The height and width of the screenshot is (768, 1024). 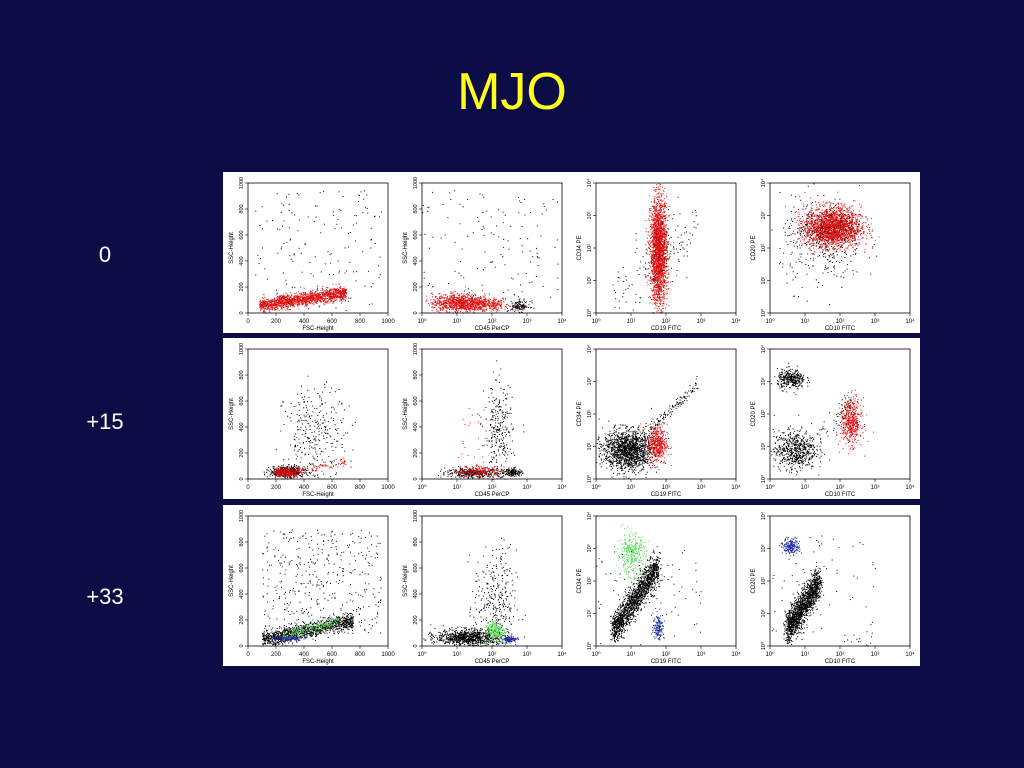 What do you see at coordinates (242, 260) in the screenshot?
I see `y-tick-label: 400` at bounding box center [242, 260].